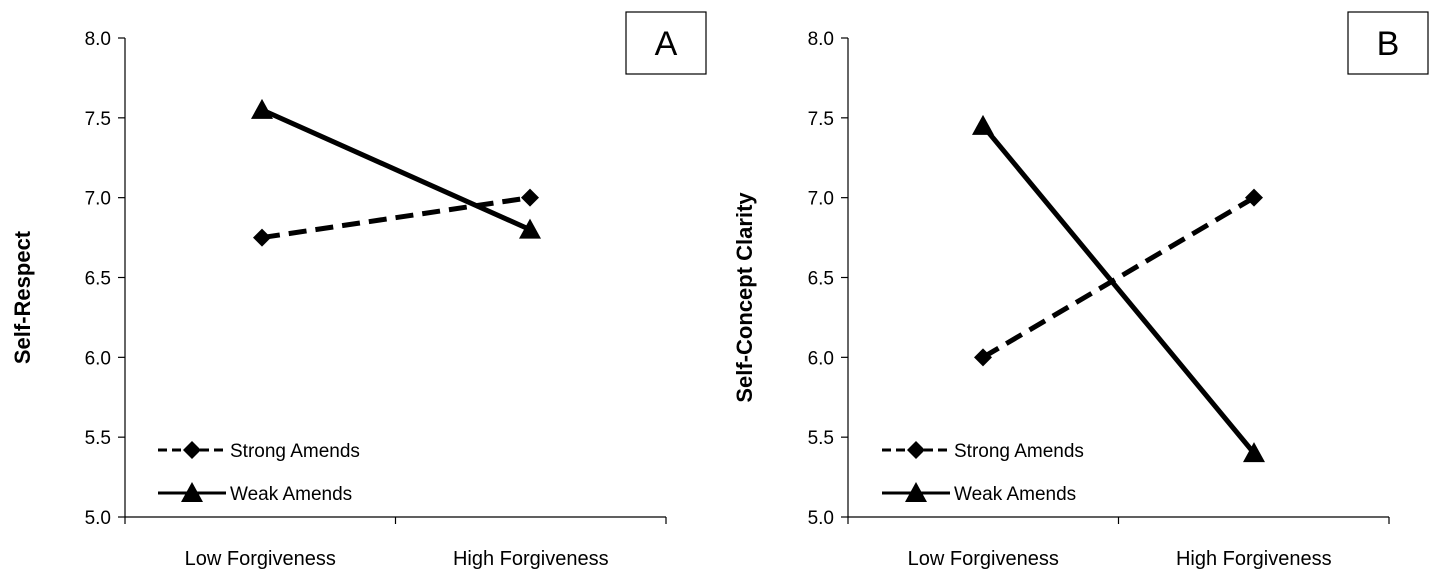 This screenshot has width=1432, height=576. Describe the element at coordinates (22, 297) in the screenshot. I see `y-axis-title: Self-Respect` at that location.